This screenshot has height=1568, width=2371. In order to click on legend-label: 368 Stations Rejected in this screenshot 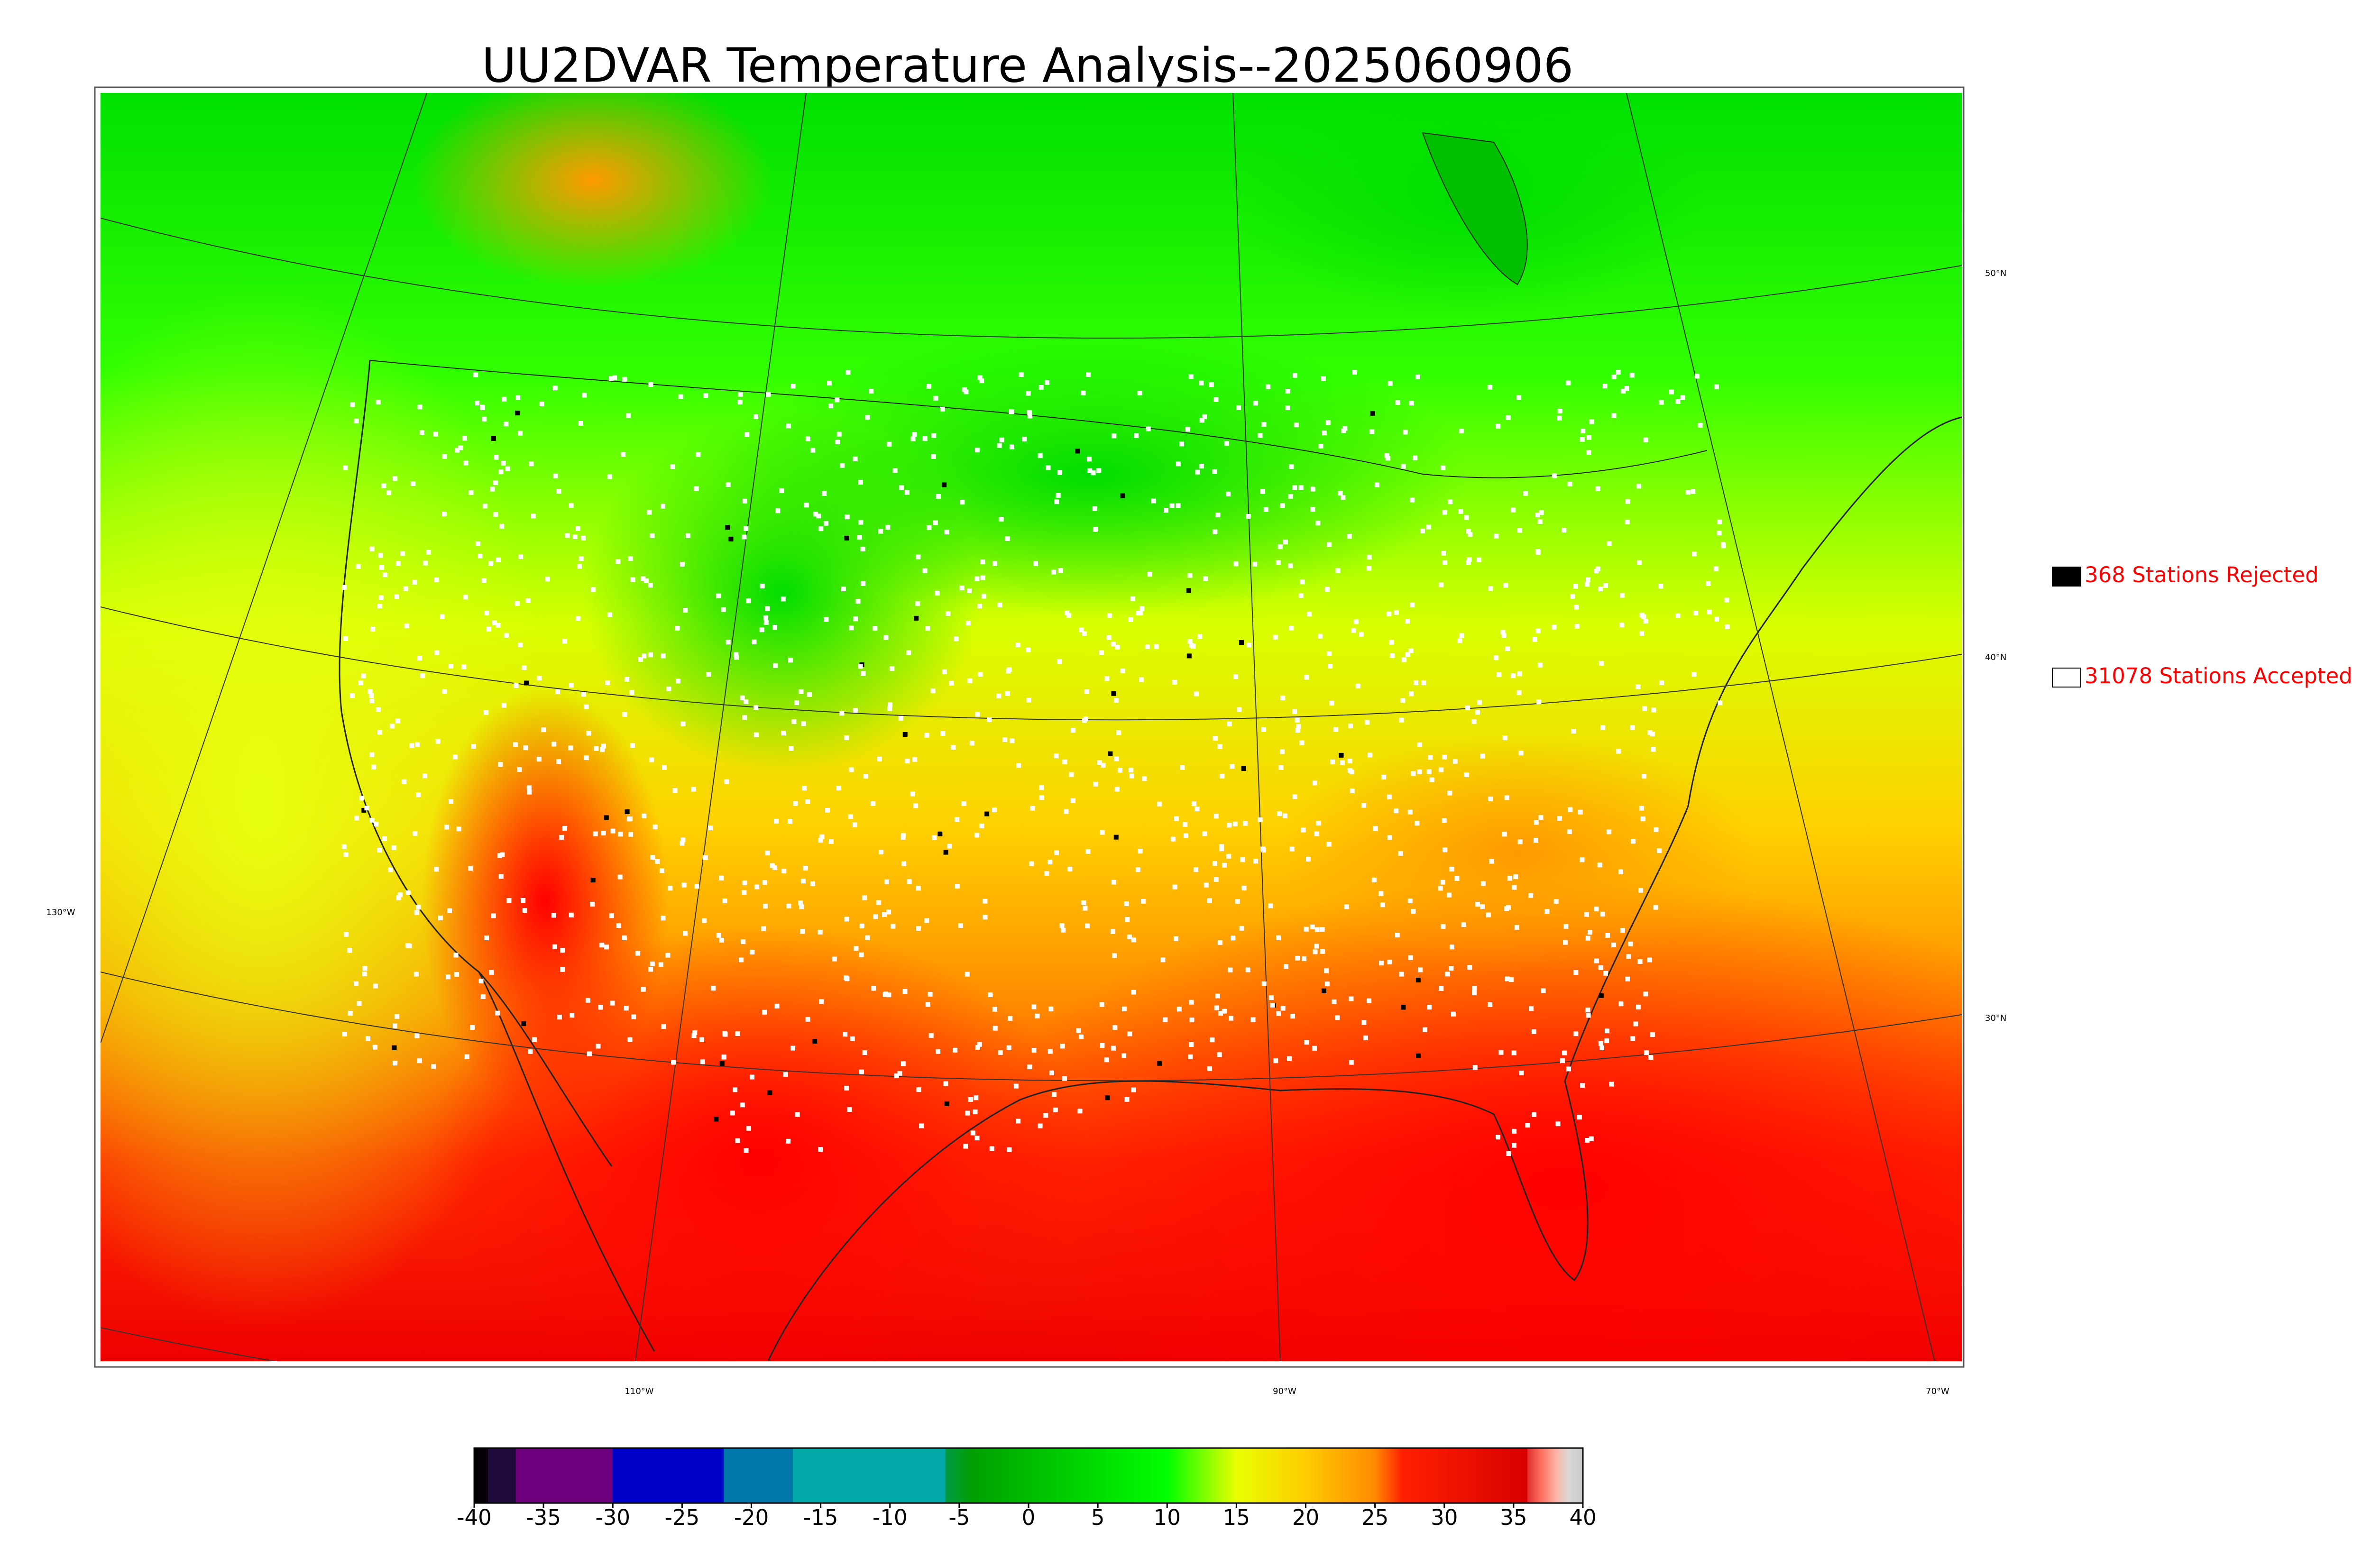, I will do `click(2202, 574)`.